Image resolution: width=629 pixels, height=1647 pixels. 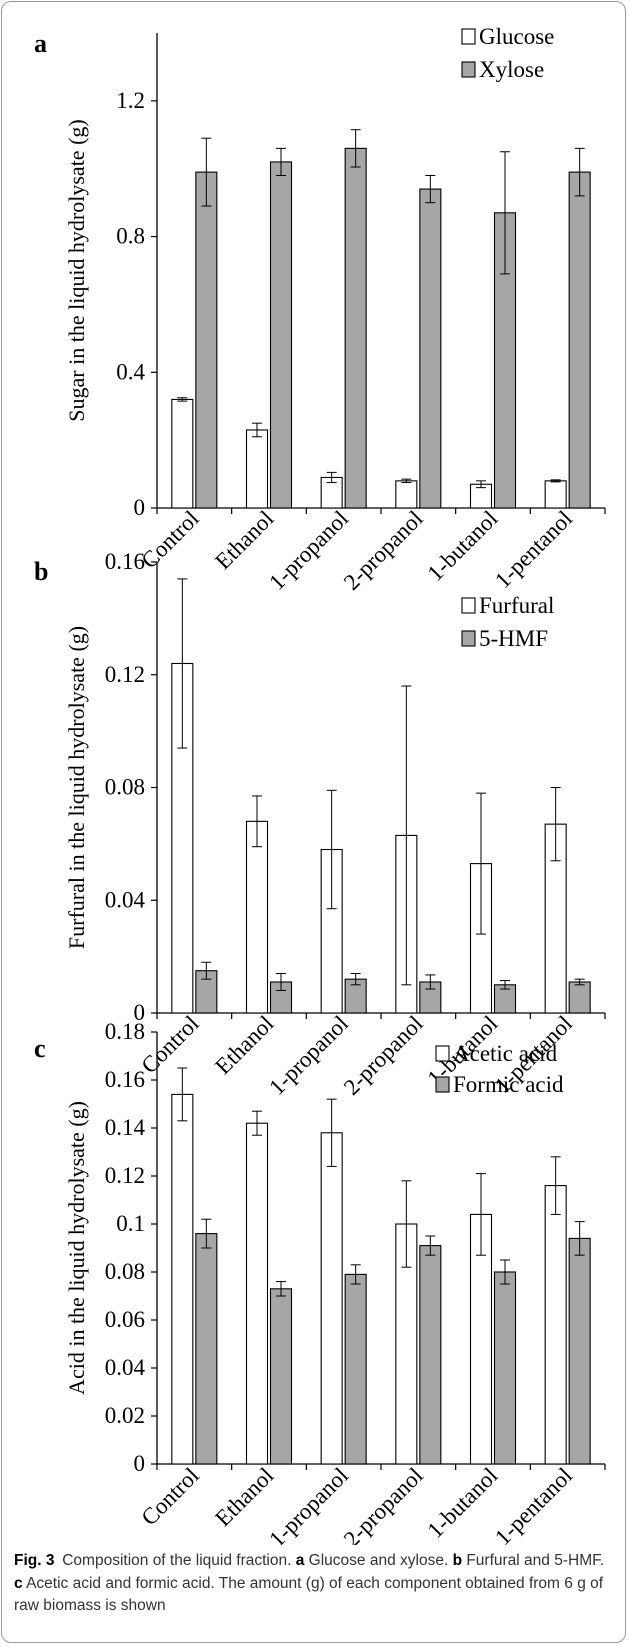 What do you see at coordinates (34, 1560) in the screenshot?
I see `caption-figure-label: Fig. 3` at bounding box center [34, 1560].